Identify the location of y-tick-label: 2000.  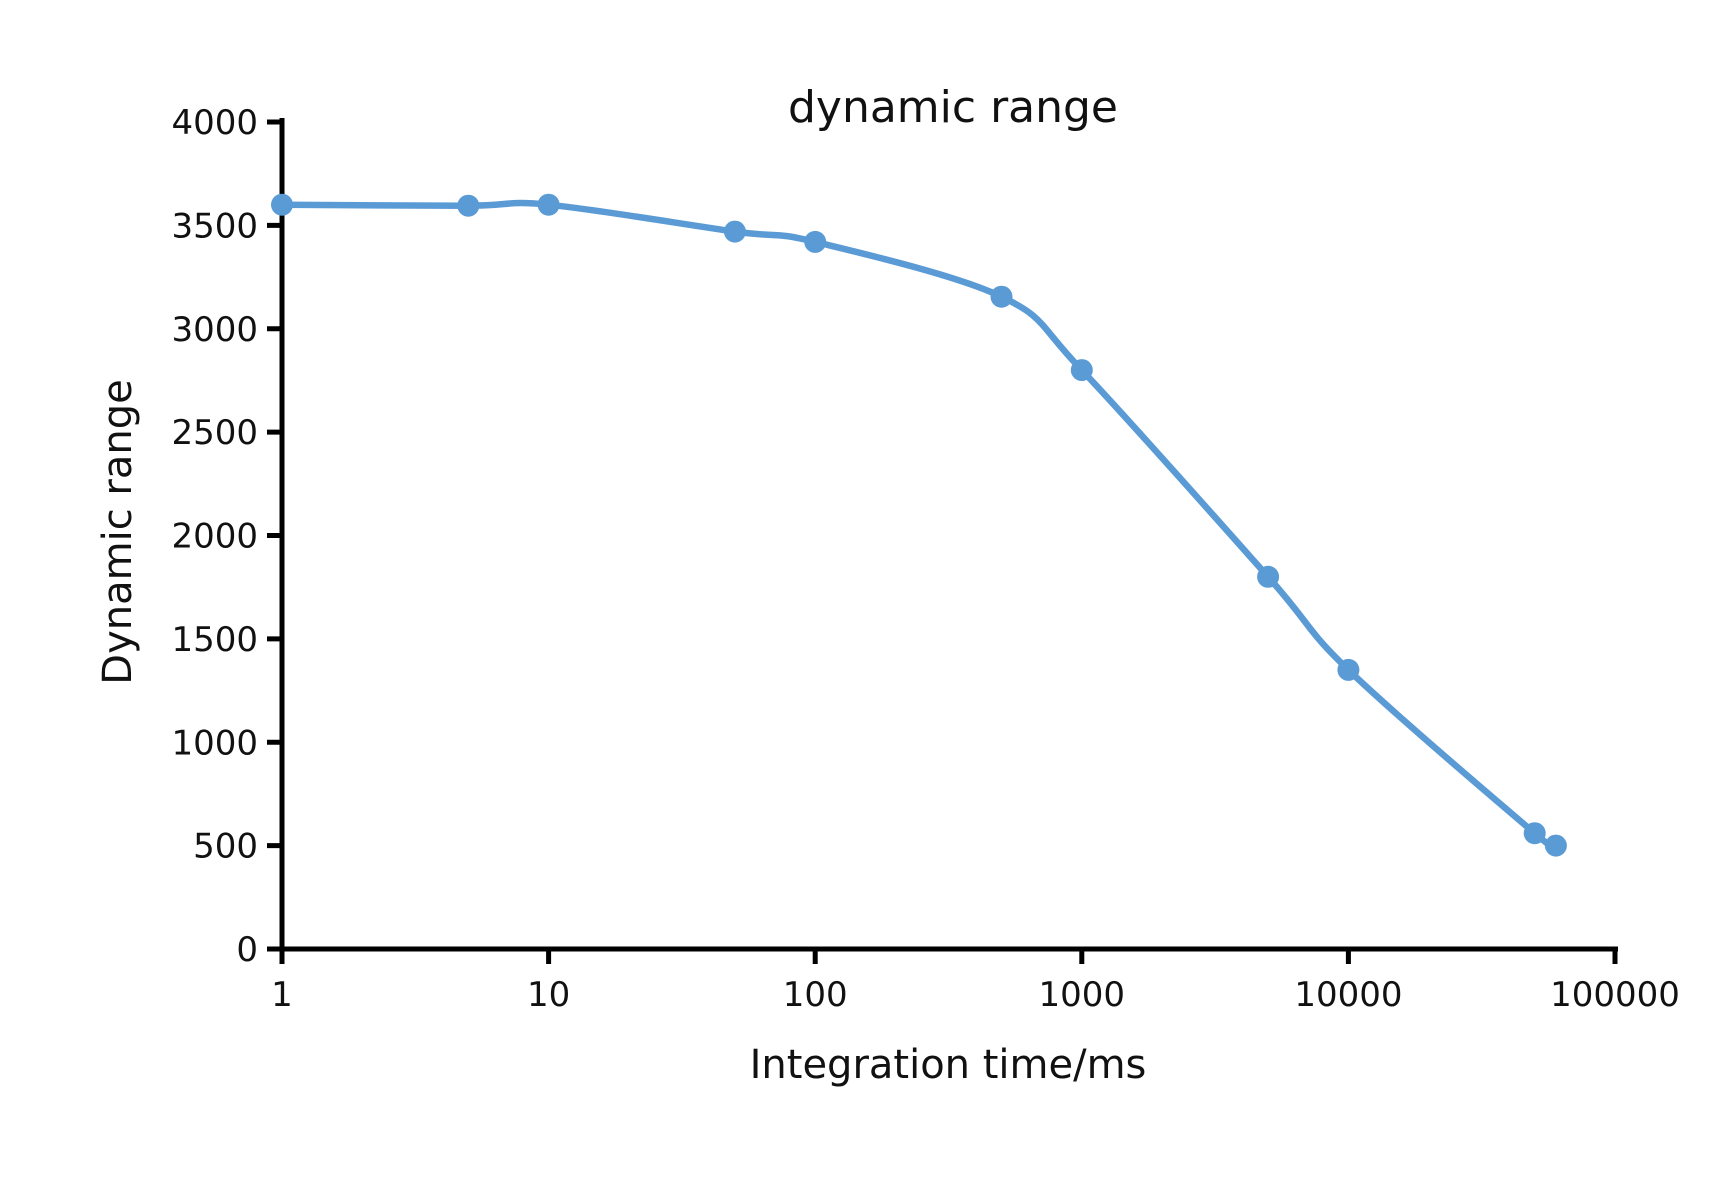
(214, 537).